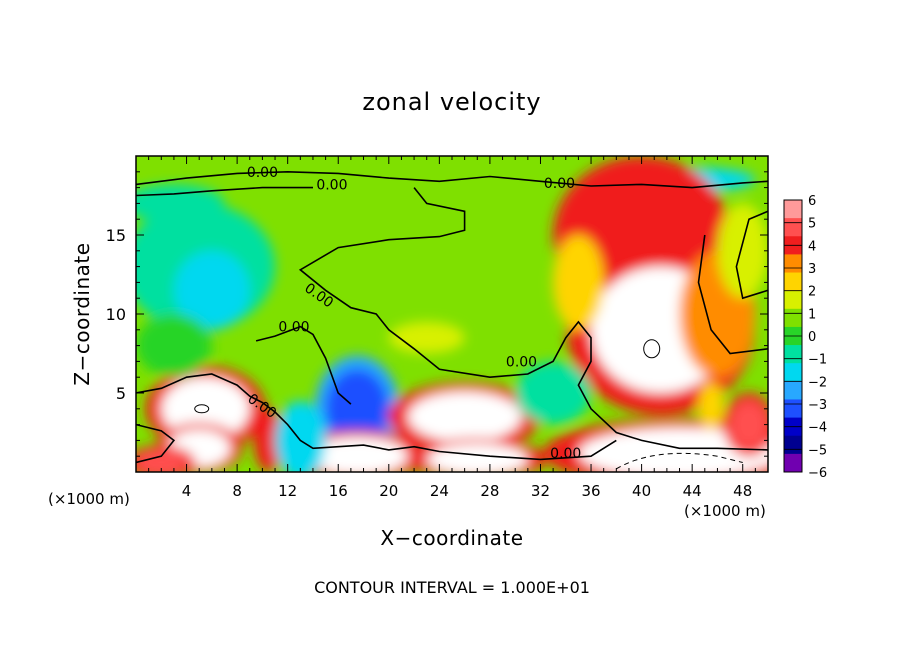 This screenshot has height=654, width=904. What do you see at coordinates (817, 405) in the screenshot?
I see `colorbar-label: −3` at bounding box center [817, 405].